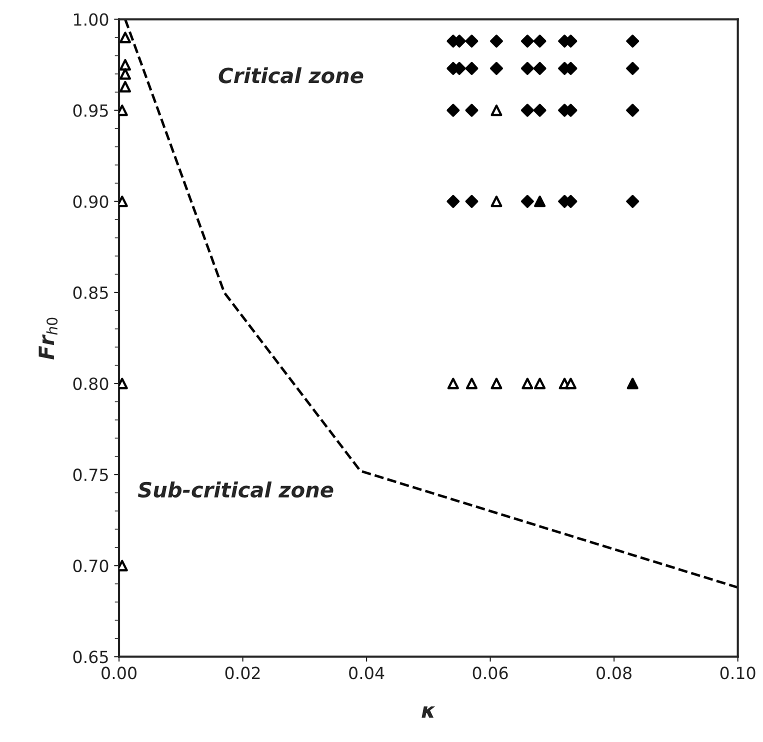 This screenshot has width=763, height=742. I want to click on annotation: Critical zone, so click(291, 75).